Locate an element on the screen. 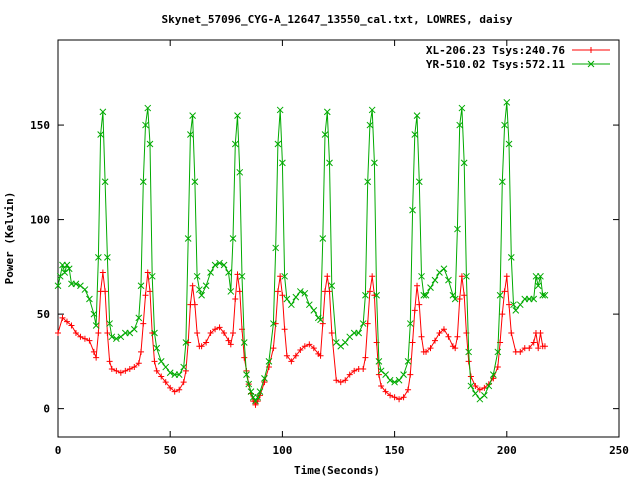 The width and height of the screenshot is (640, 480). legend-label: XL-206.23 Tsys:240.76 is located at coordinates (495, 50).